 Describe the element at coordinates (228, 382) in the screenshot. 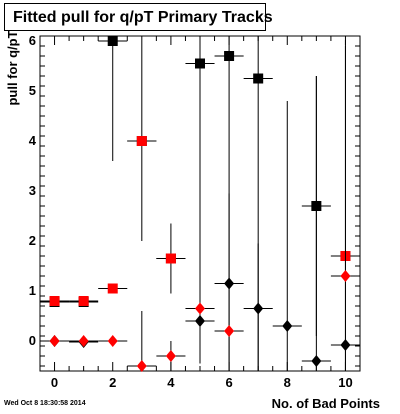

I see `x-tick-label: 6` at that location.